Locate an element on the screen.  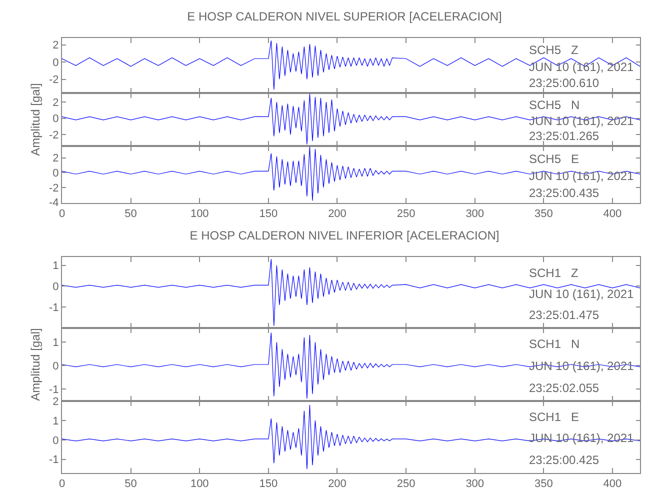
annotation: 23:25:00.610 is located at coordinates (564, 83).